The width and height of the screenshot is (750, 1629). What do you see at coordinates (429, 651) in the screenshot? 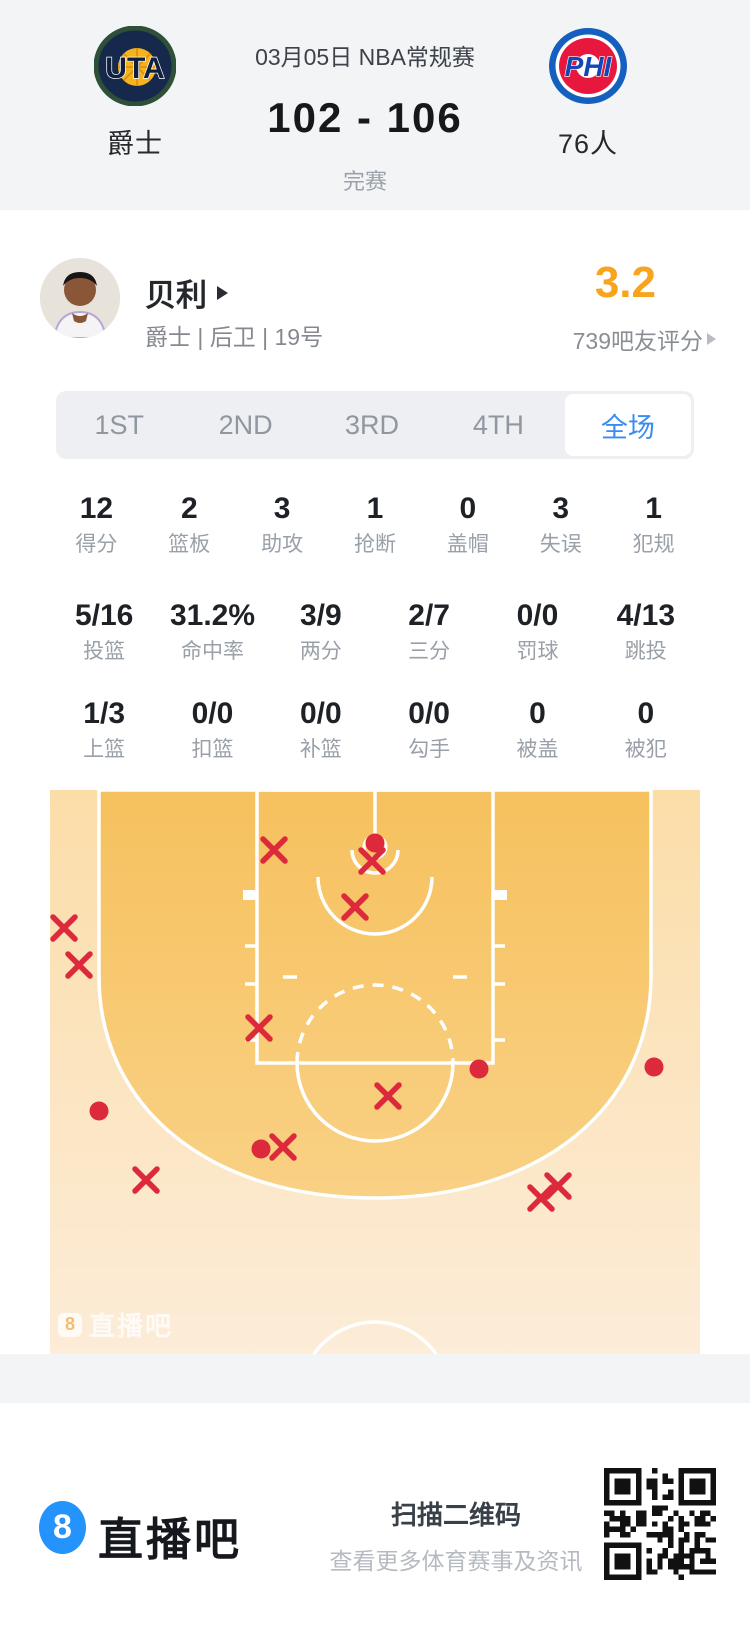
I see `stat-label: 三分` at bounding box center [429, 651].